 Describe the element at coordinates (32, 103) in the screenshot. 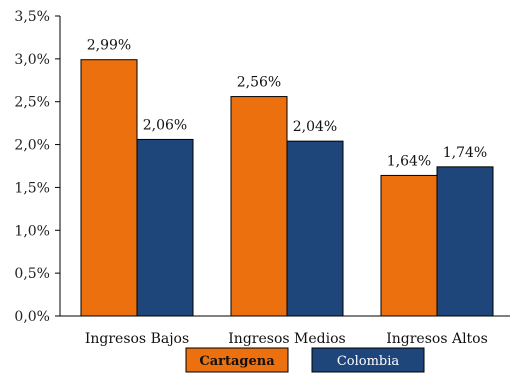

I see `y-tick-label: 2,5%` at that location.